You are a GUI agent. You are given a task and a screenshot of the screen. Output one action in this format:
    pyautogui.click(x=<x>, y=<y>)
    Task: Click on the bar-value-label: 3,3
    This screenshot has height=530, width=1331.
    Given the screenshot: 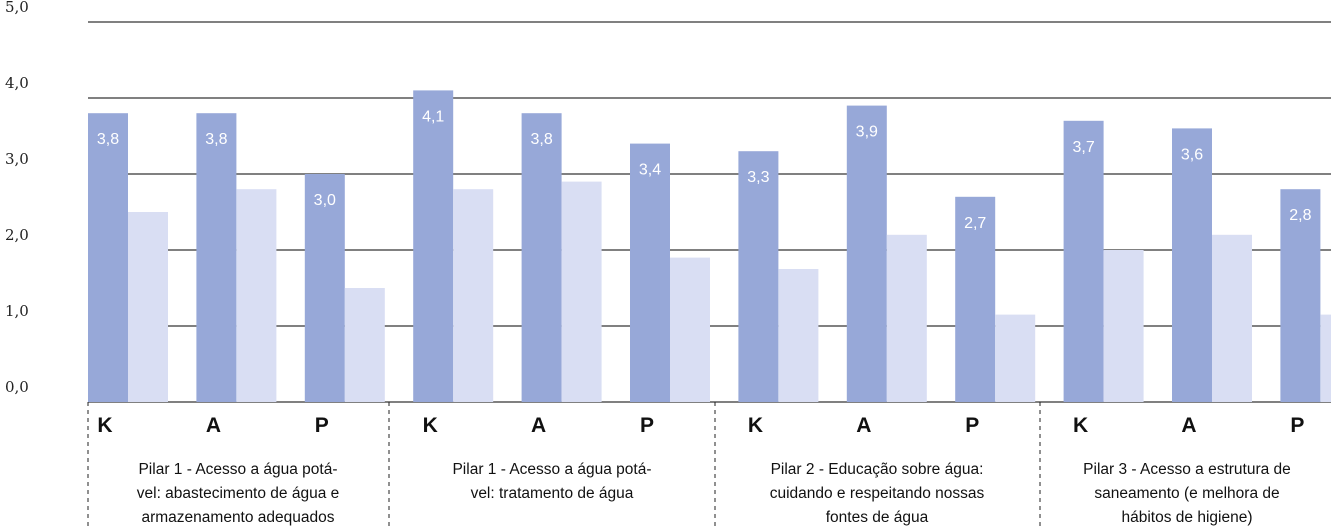 What is the action you would take?
    pyautogui.click(x=758, y=177)
    